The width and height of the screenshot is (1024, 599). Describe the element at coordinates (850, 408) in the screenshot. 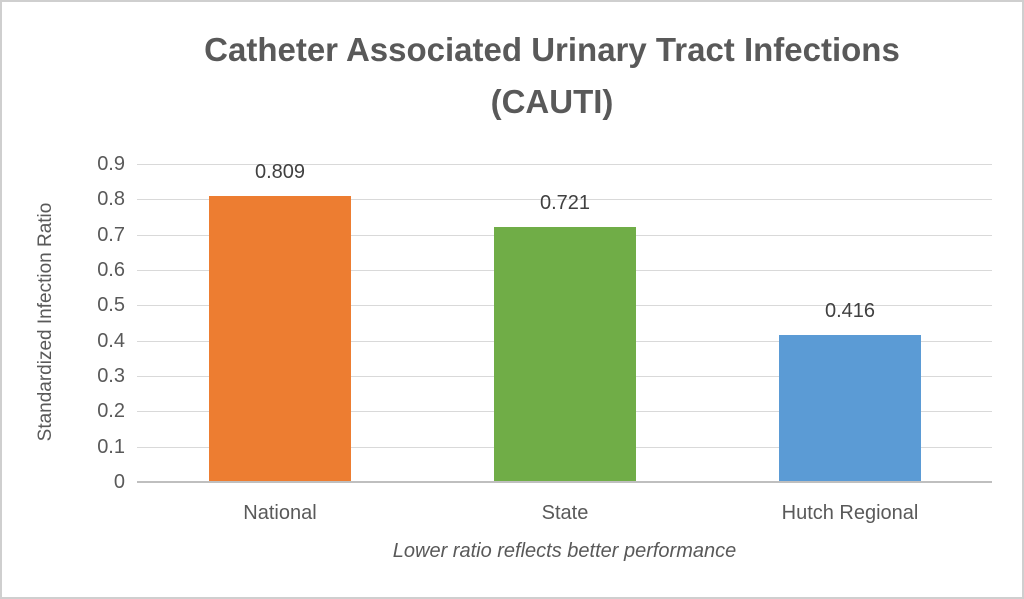

I see `bar-hutch-regional` at that location.